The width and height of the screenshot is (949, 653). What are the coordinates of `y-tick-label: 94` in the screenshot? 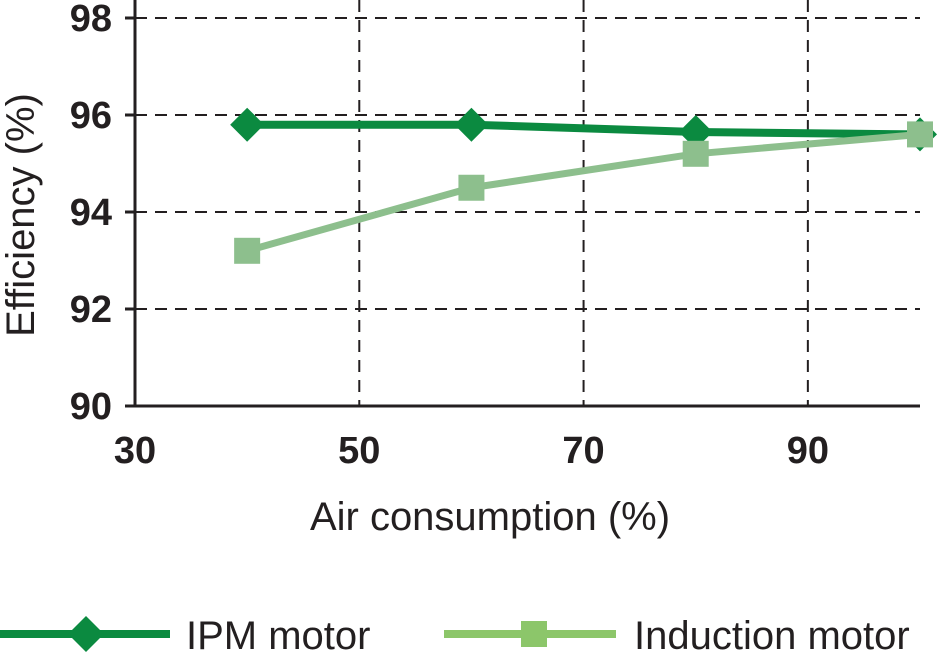 It's located at (91, 213).